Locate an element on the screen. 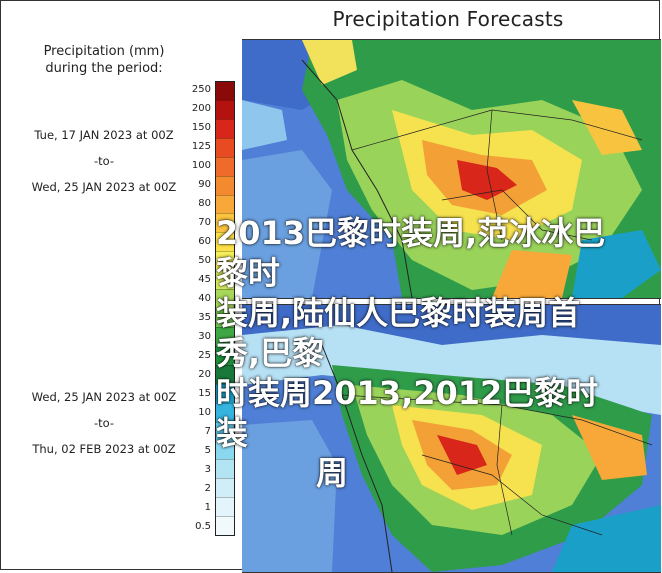 This screenshot has height=573, width=662. legend-heading: Precipitation (mm) during the period: is located at coordinates (104, 60).